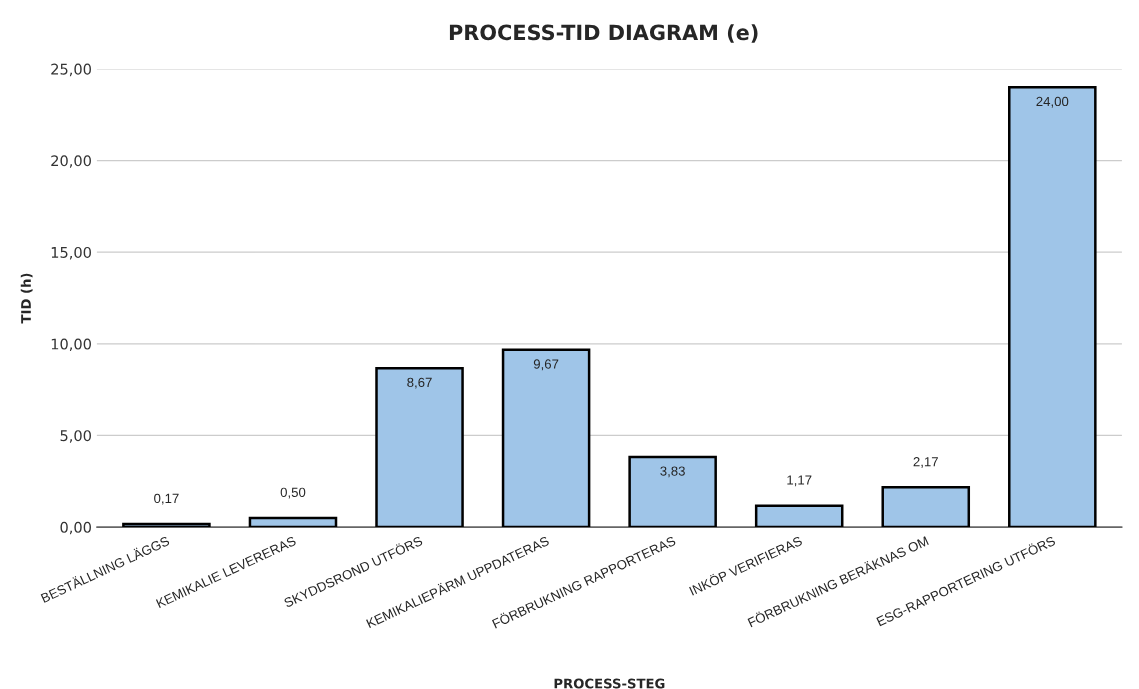 This screenshot has height=689, width=1139. I want to click on y-tick-label: 10,00, so click(71, 345).